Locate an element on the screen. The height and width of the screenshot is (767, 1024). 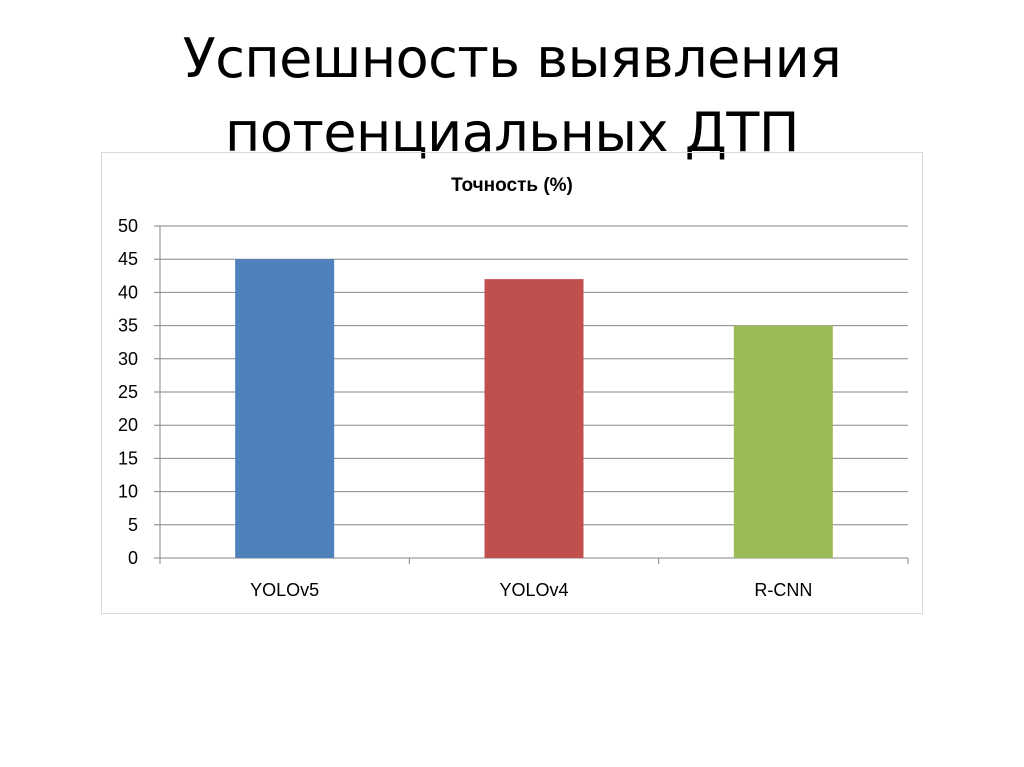
y-tick-label: 45 is located at coordinates (128, 259).